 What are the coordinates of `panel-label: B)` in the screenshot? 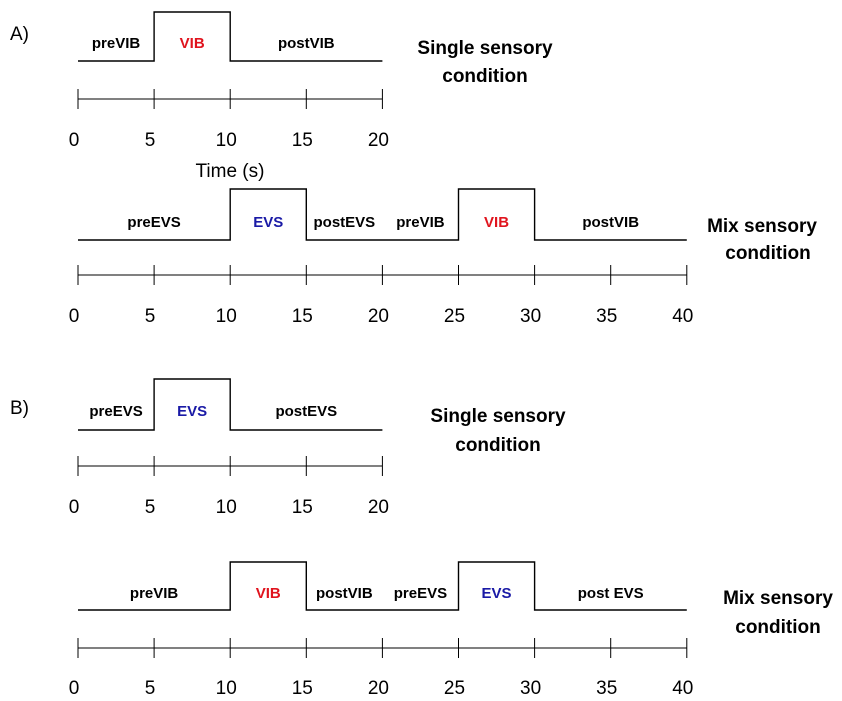 It's located at (19, 408).